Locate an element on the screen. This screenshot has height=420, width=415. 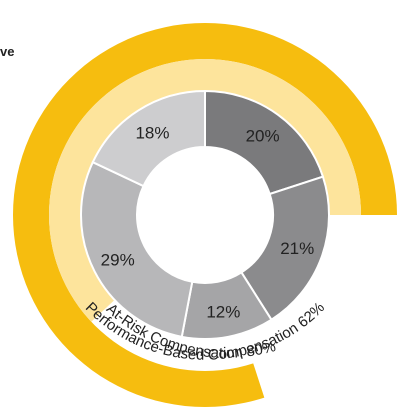
donut-segment-label-5: 18% is located at coordinates (152, 132).